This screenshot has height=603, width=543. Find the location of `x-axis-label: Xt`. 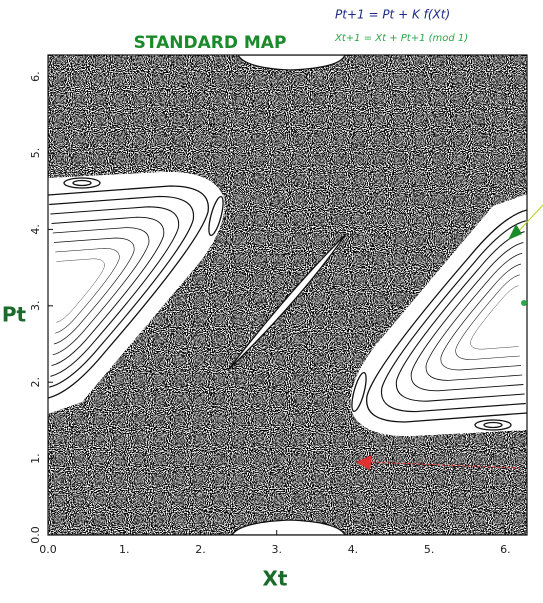

x-axis-label: Xt is located at coordinates (275, 579).